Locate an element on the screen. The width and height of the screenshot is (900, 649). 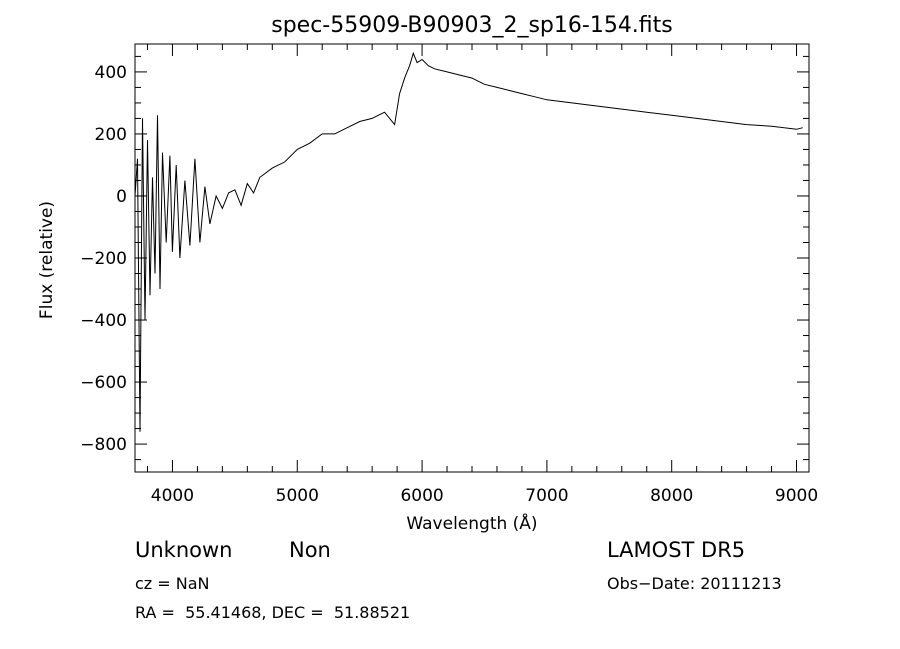
x-tick-labels: 4000 5000 6000 7000 8000 9000 is located at coordinates (484, 496).